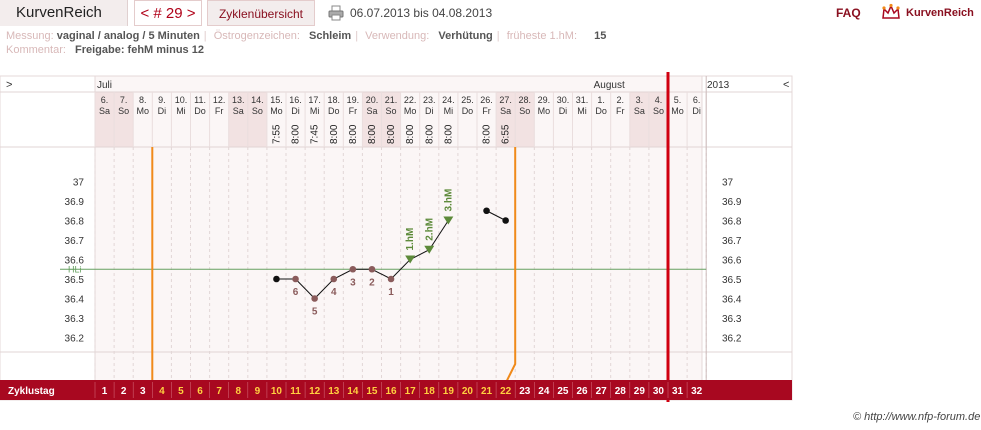 The image size is (981, 430). What do you see at coordinates (732, 241) in the screenshot?
I see `y-tick-right: 36.7` at bounding box center [732, 241].